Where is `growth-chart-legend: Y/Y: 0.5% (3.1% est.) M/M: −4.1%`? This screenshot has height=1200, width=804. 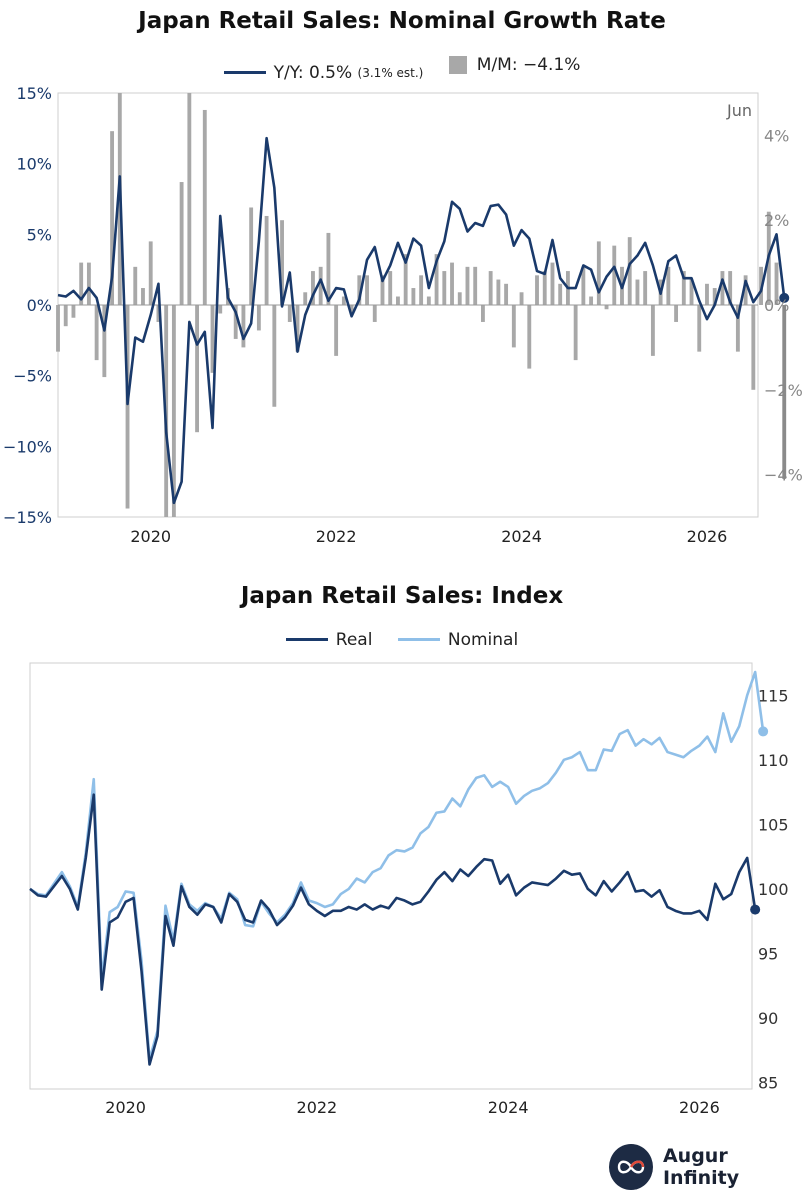
growth-chart-legend: Y/Y: 0.5% (3.1% est.) M/M: −4.1% is located at coordinates (402, 69).